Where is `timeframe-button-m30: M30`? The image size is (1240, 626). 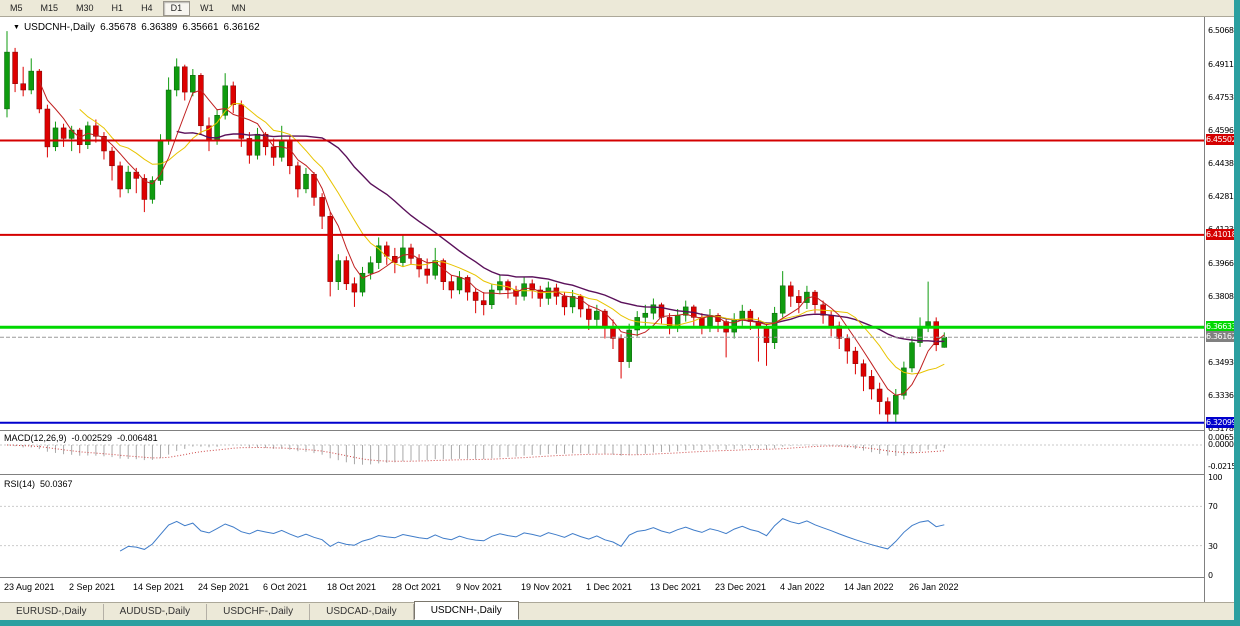 timeframe-button-m30: M30 is located at coordinates (85, 7).